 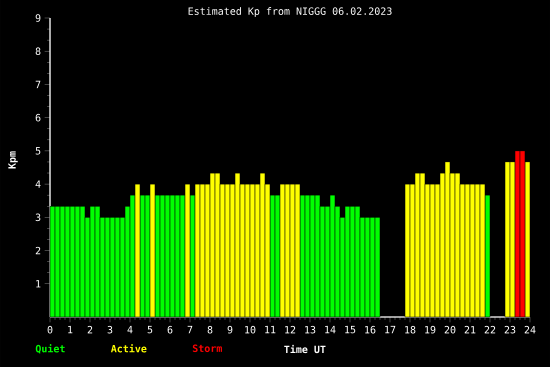 What do you see at coordinates (490, 330) in the screenshot?
I see `x-tick-label: 22` at bounding box center [490, 330].